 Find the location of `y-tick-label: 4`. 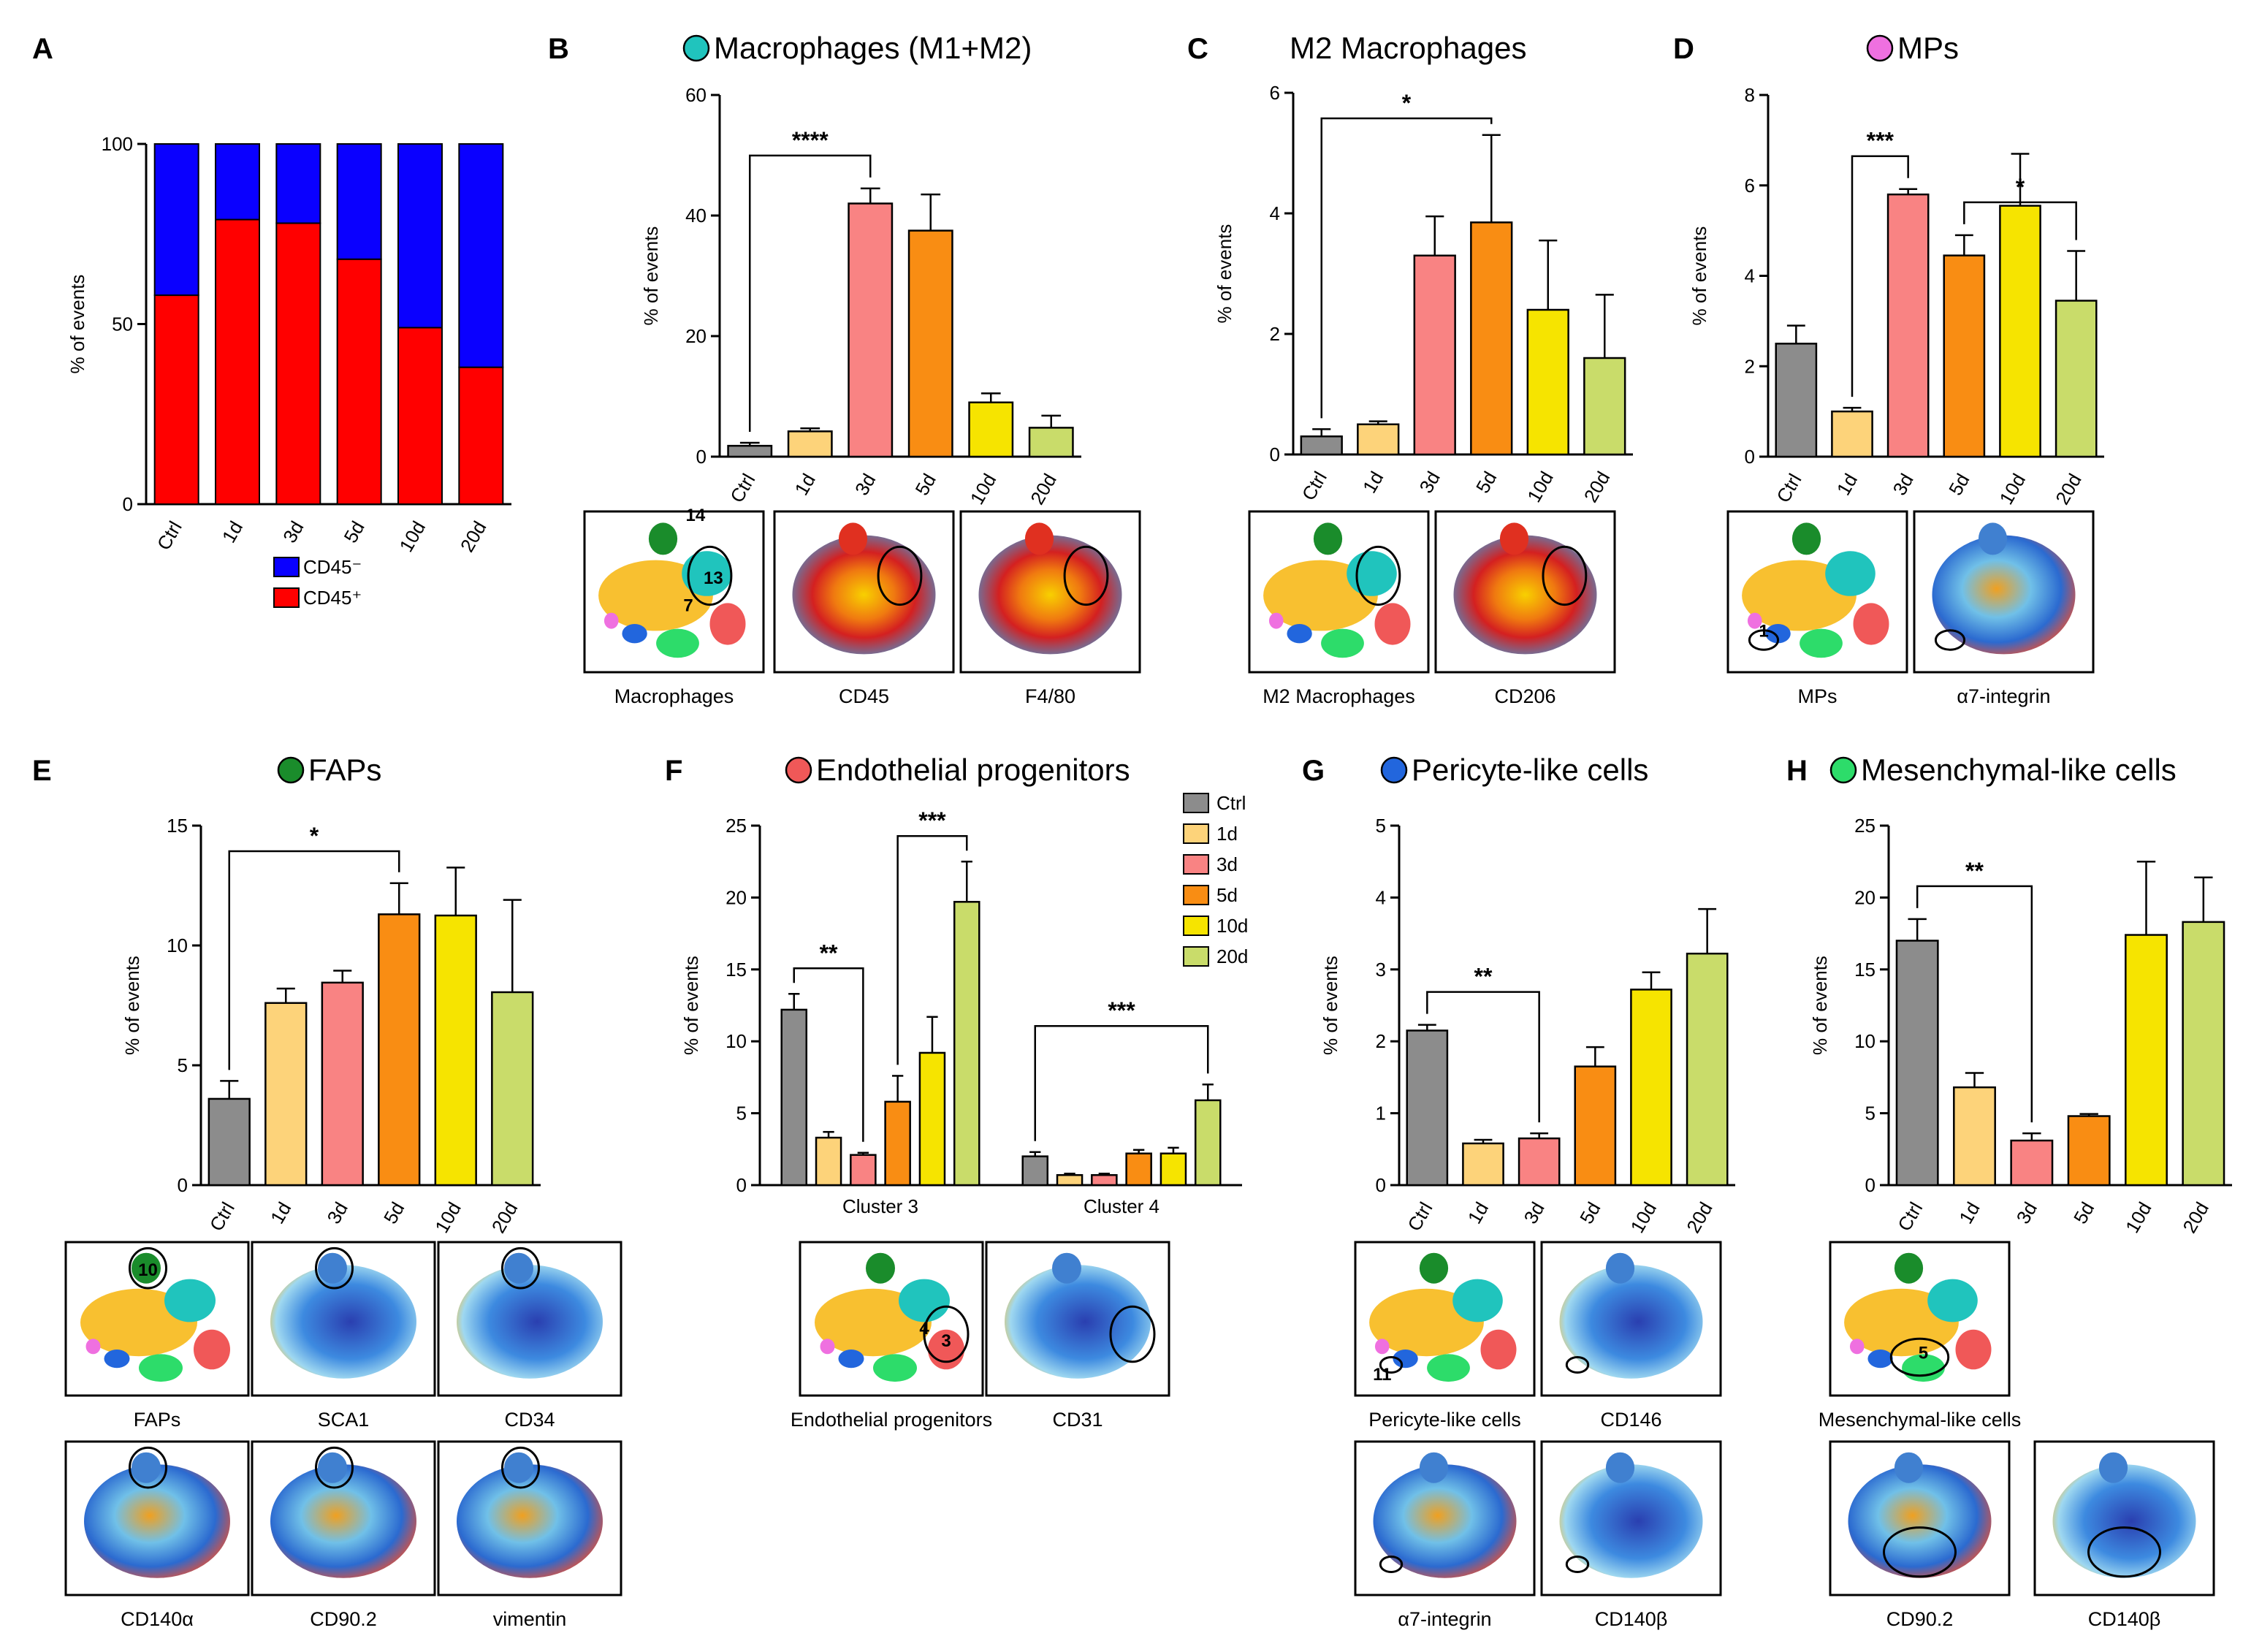

y-tick-label: 4 is located at coordinates (1381, 897).